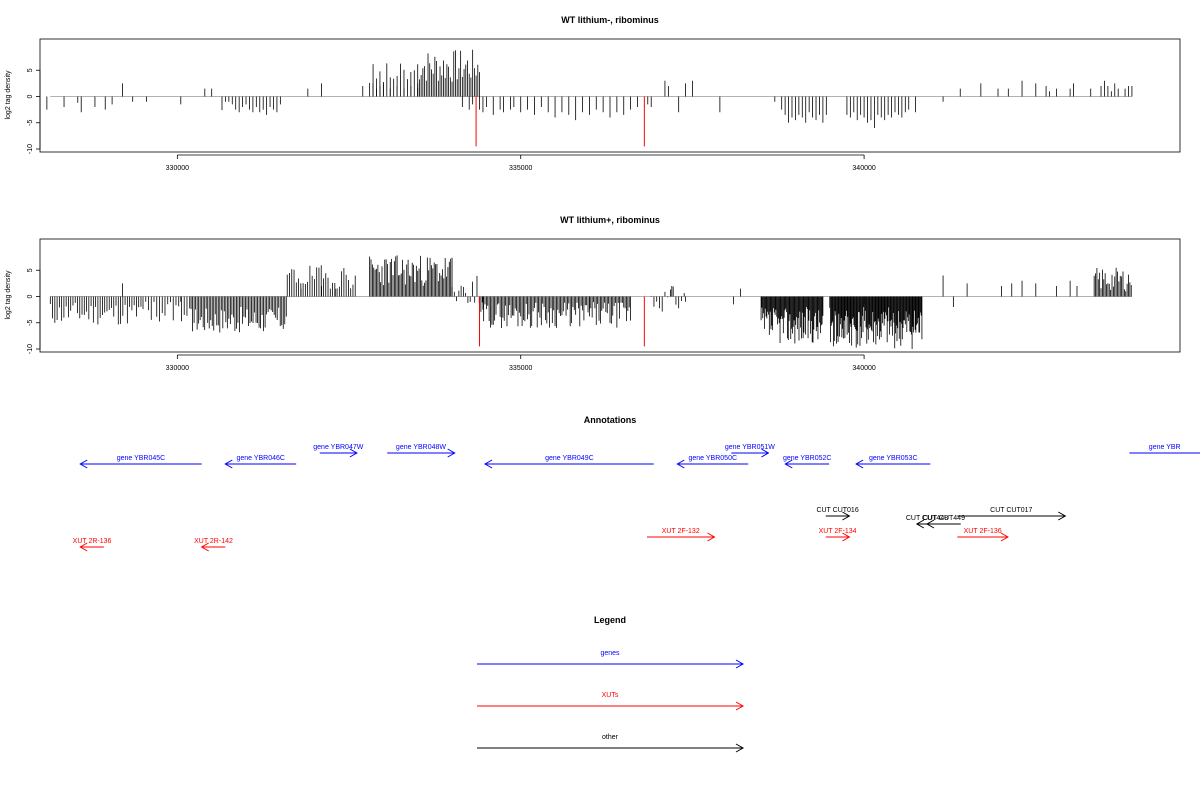  What do you see at coordinates (610, 737) in the screenshot?
I see `legend-label: other` at bounding box center [610, 737].